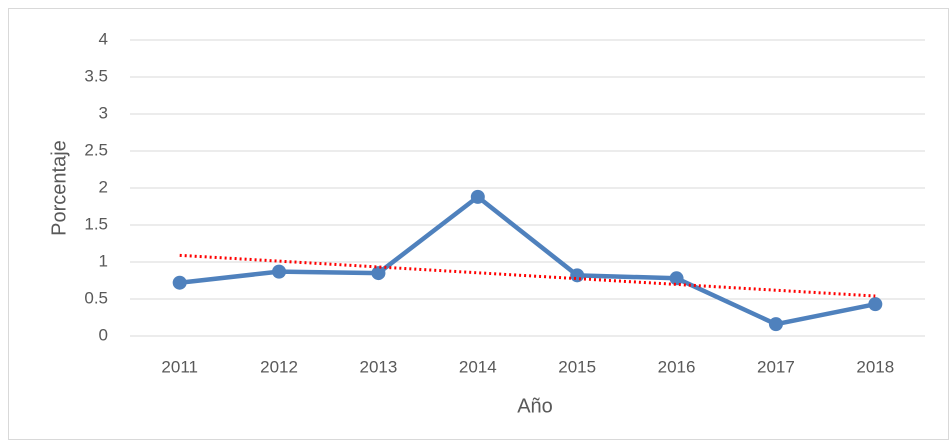 The height and width of the screenshot is (447, 951). What do you see at coordinates (96, 297) in the screenshot?
I see `y-tick-label: 0.5` at bounding box center [96, 297].